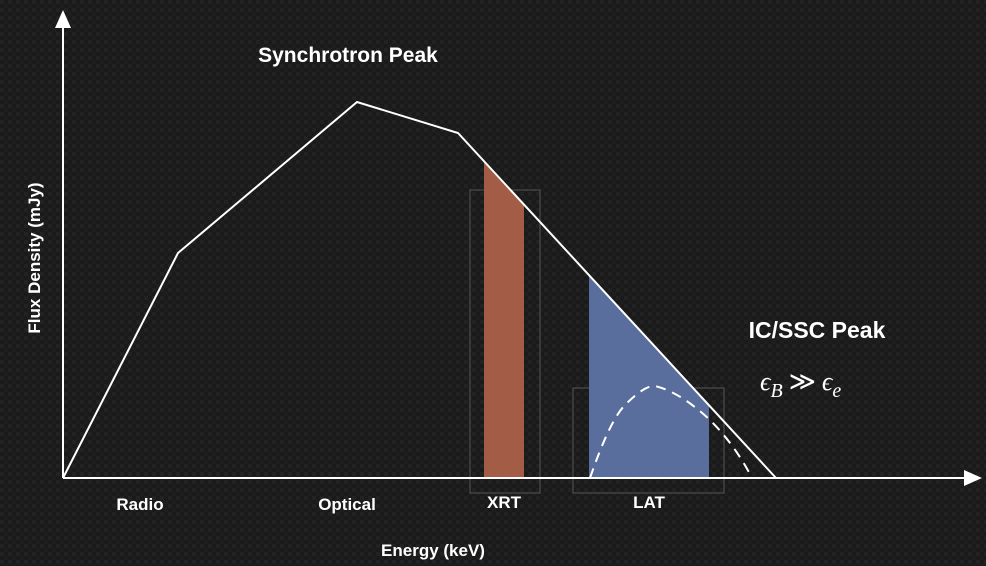 This screenshot has width=986, height=566. What do you see at coordinates (817, 330) in the screenshot?
I see `ic-label: IC/SSC Peak` at bounding box center [817, 330].